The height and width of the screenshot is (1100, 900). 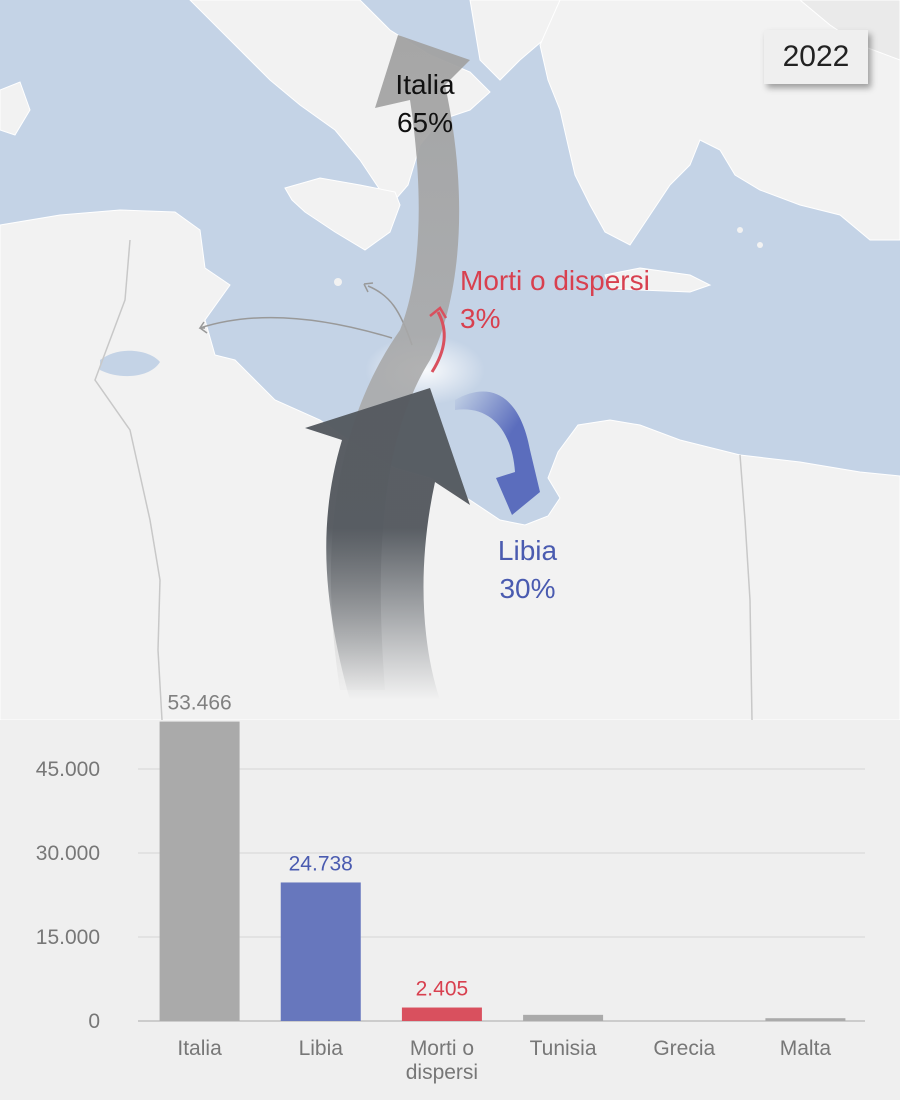 What do you see at coordinates (805, 1019) in the screenshot?
I see `bar-malta` at bounding box center [805, 1019].